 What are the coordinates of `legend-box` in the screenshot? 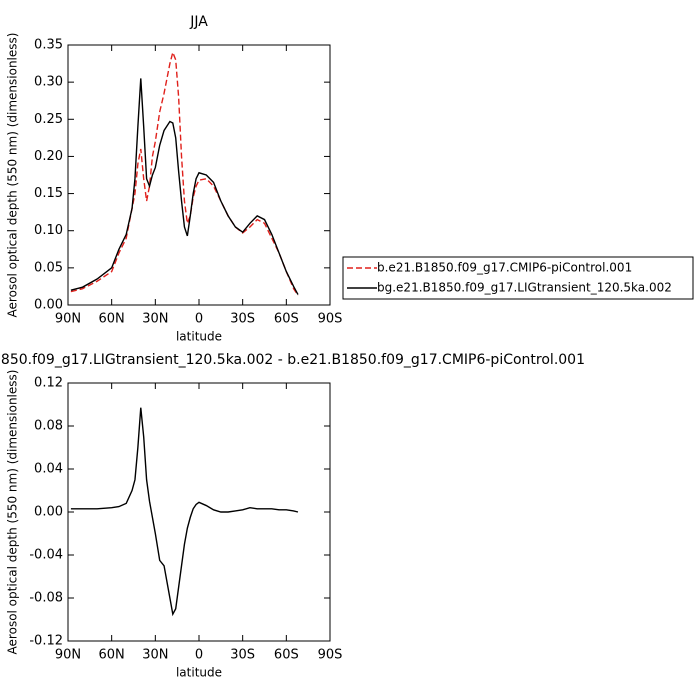 It's located at (518, 278).